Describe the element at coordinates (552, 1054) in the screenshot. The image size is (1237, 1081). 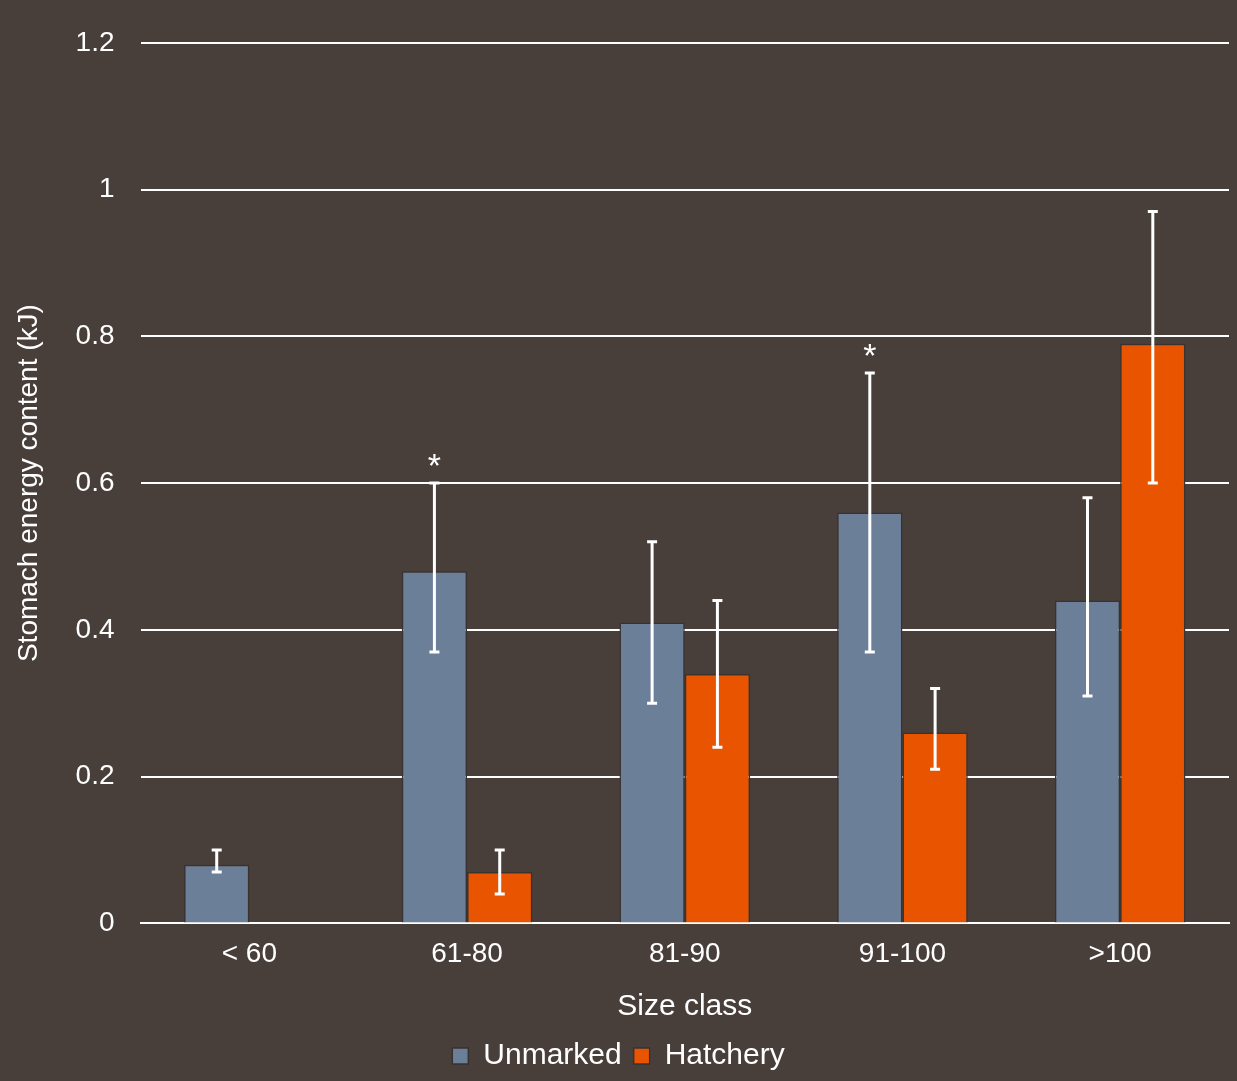
I see `legend-label: Unmarked` at that location.